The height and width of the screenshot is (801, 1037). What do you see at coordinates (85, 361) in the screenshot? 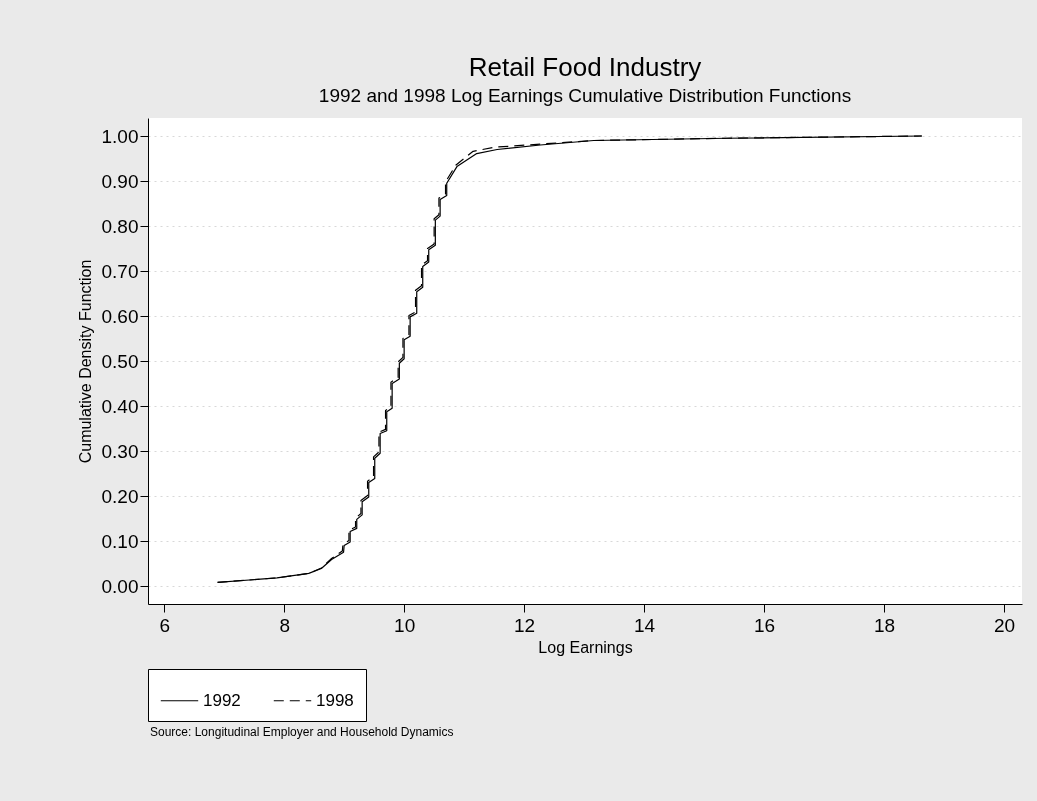
I see `y-axis-title: Cumulative Density Function` at bounding box center [85, 361].